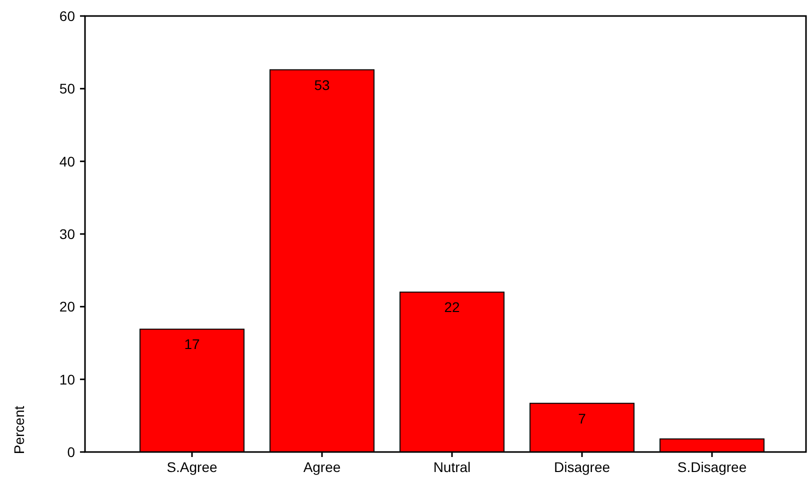  What do you see at coordinates (67, 306) in the screenshot?
I see `y-tick-label: 20` at bounding box center [67, 306].